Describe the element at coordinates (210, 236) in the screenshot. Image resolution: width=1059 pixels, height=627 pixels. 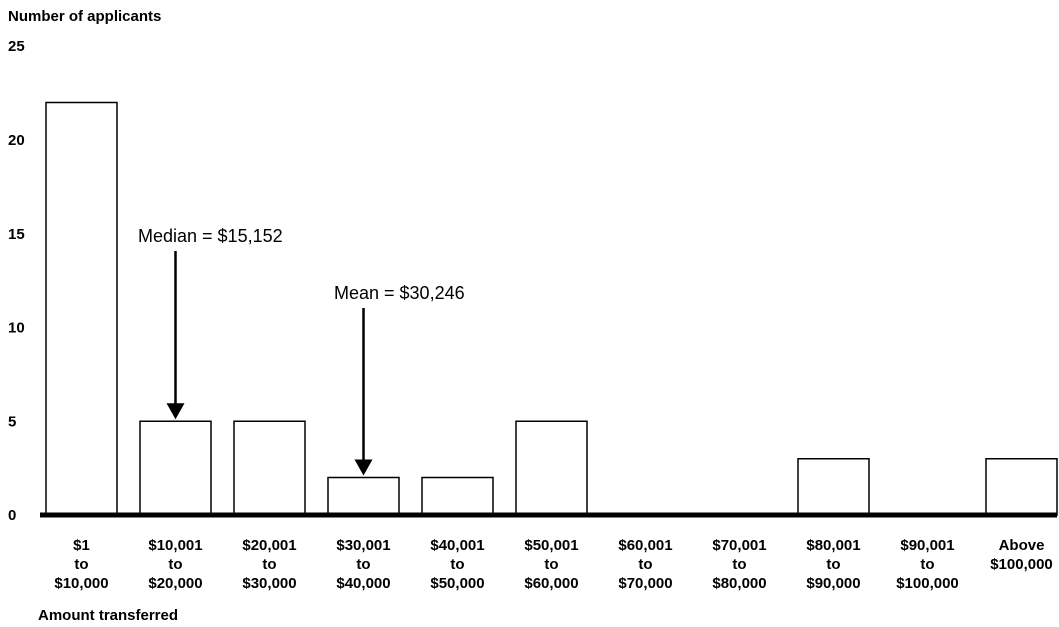
I see `annotation-label: Median = $15,152` at that location.